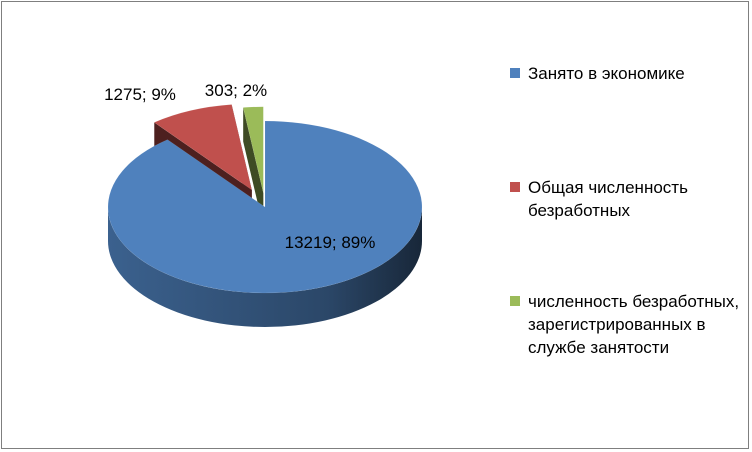 The image size is (752, 452). Describe the element at coordinates (608, 199) in the screenshot. I see `legend-label-unemployed-total: Общая численность безработных` at that location.